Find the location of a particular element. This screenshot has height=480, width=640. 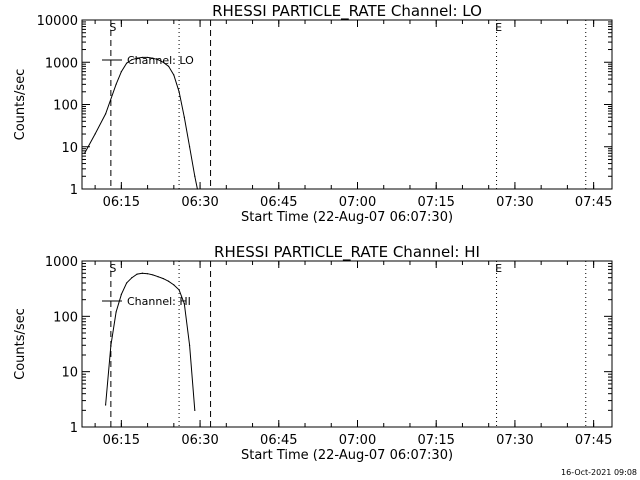

legend-label: Channel: HI is located at coordinates (159, 301).